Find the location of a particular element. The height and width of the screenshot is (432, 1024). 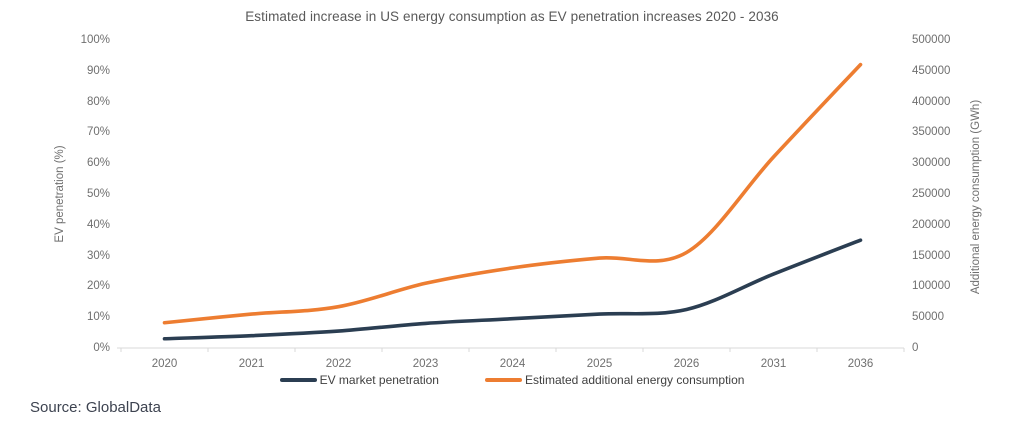

y-axis-right-tick-label: 250000 is located at coordinates (931, 194).